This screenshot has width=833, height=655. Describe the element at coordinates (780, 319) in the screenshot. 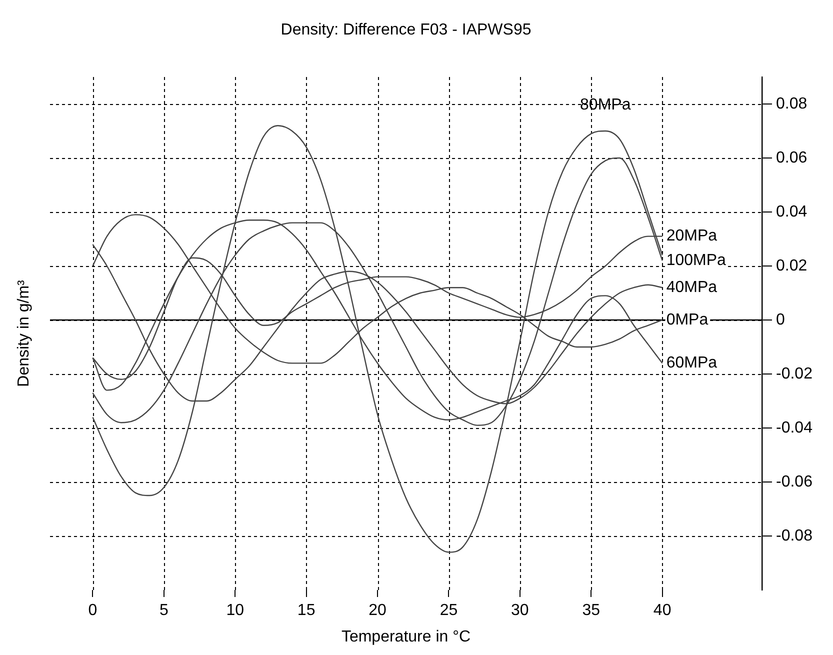

I see `y-tick-label: 0` at that location.